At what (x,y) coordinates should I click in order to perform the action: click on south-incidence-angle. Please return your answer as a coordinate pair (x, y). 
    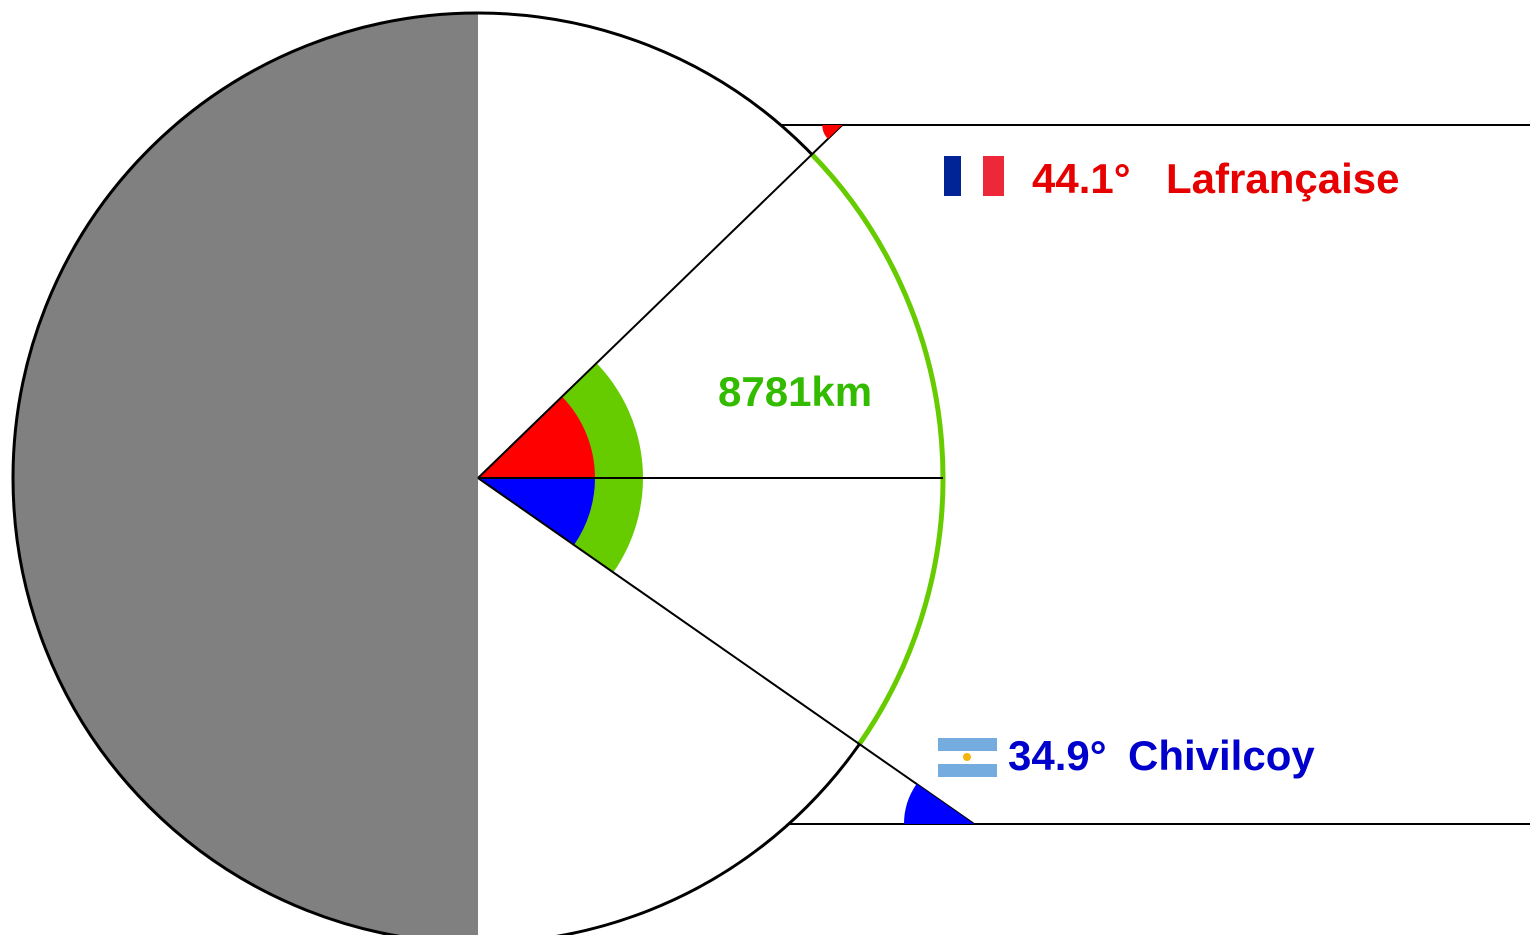
    Looking at the image, I should click on (938, 803).